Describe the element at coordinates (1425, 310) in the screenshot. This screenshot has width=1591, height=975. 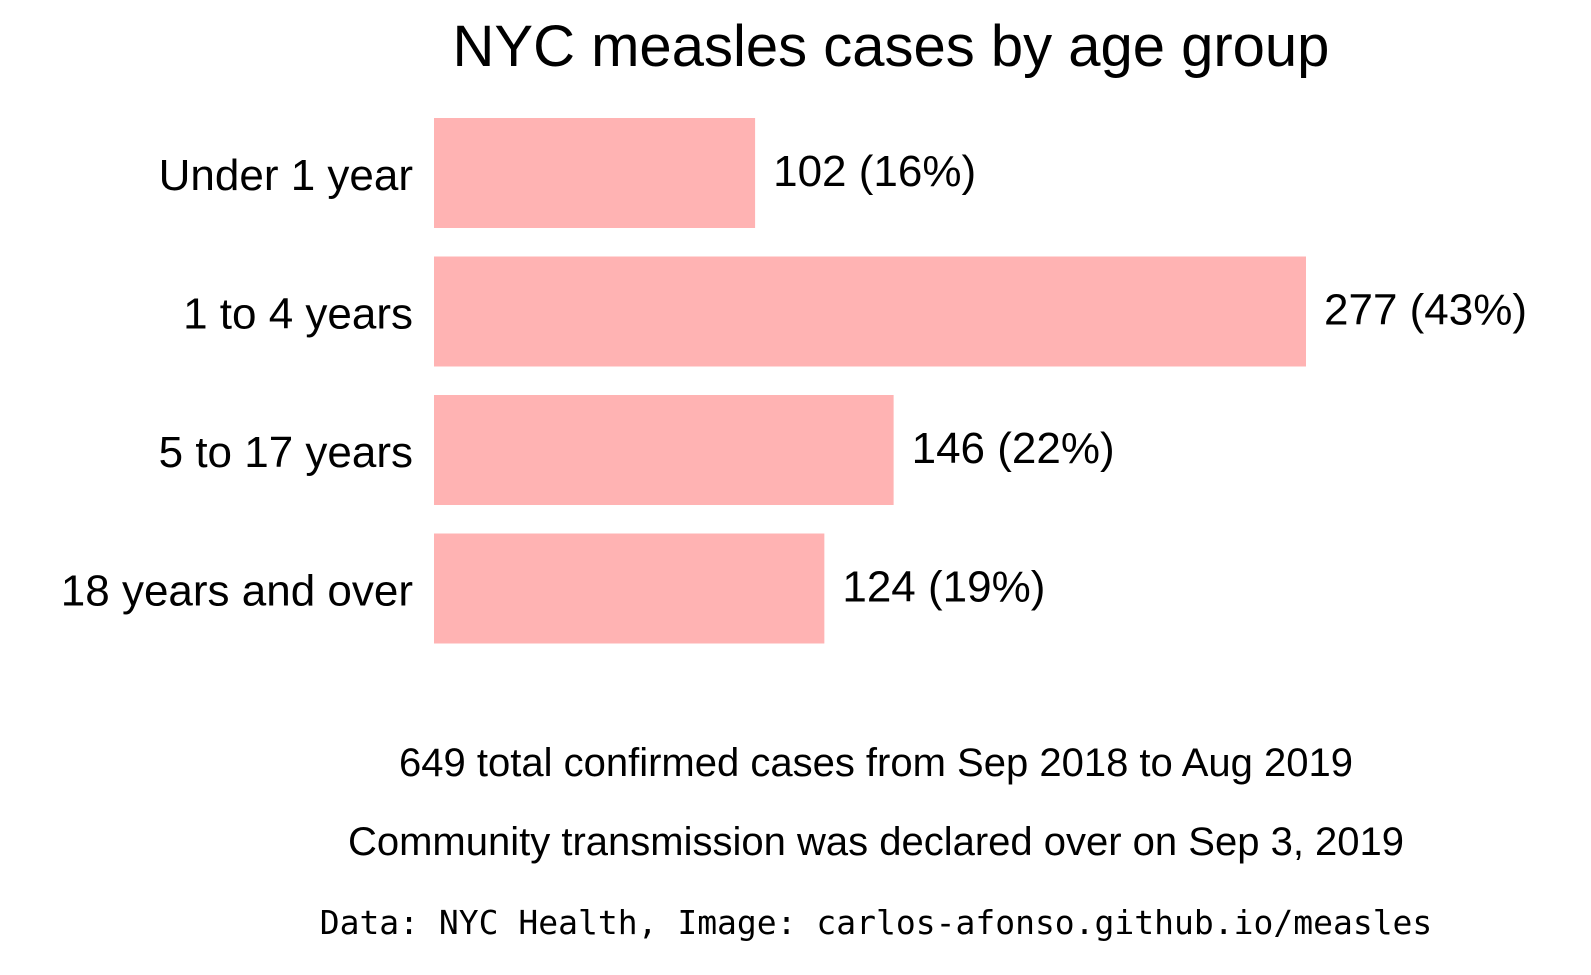
I see `value-label-1: 277 (43%)` at that location.